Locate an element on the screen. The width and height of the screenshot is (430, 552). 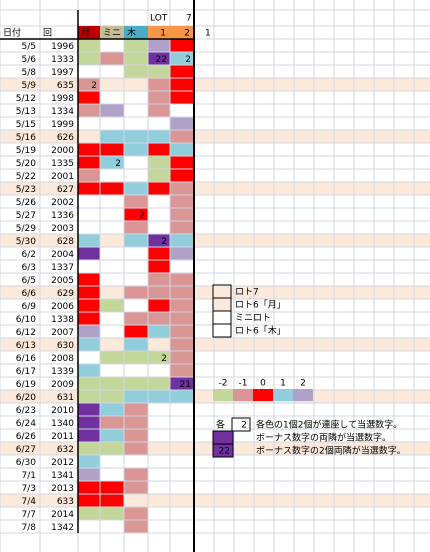
column-header: 月 is located at coordinates (85, 33).